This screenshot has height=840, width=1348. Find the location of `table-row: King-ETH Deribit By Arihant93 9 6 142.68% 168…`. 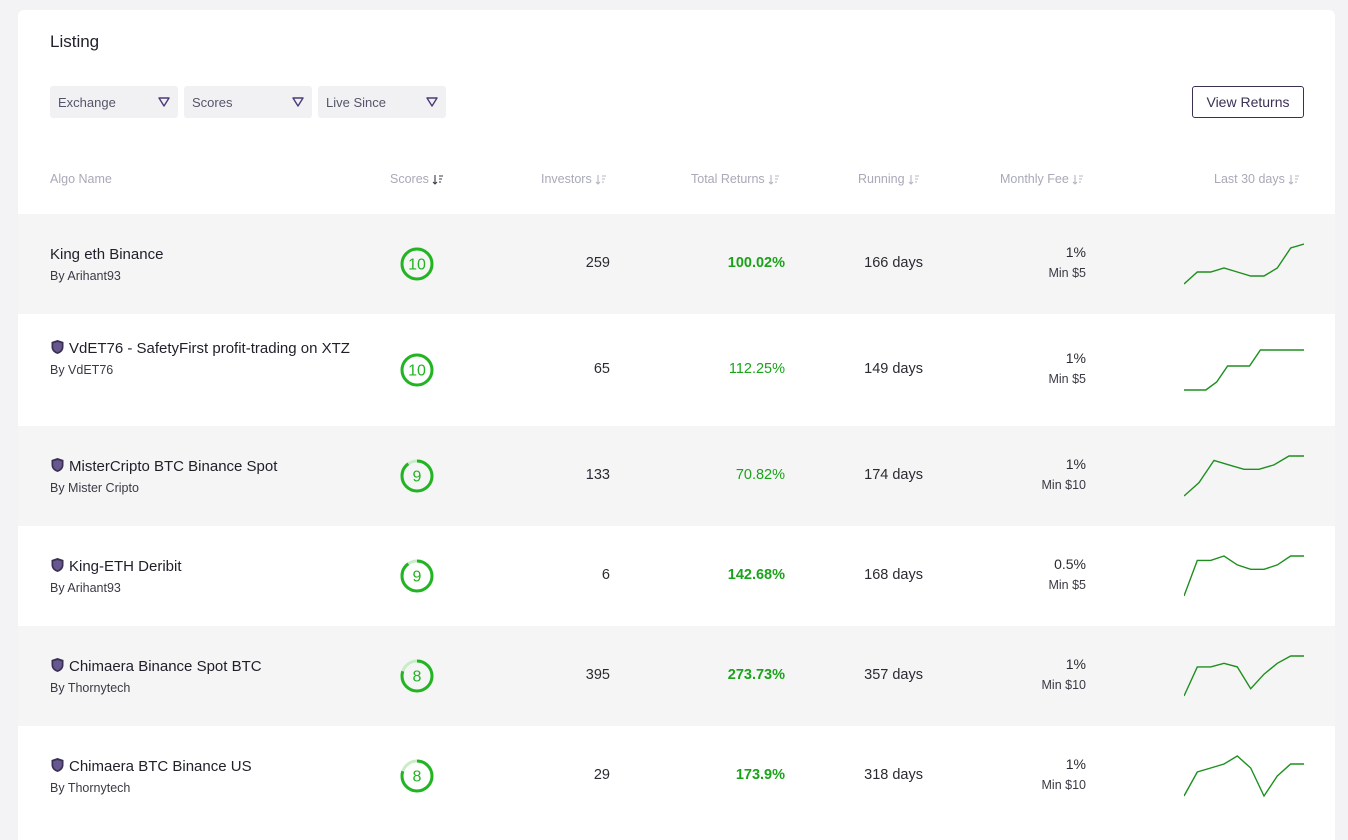

table-row: King-ETH Deribit By Arihant93 9 6 142.68% 168… is located at coordinates (676, 576).